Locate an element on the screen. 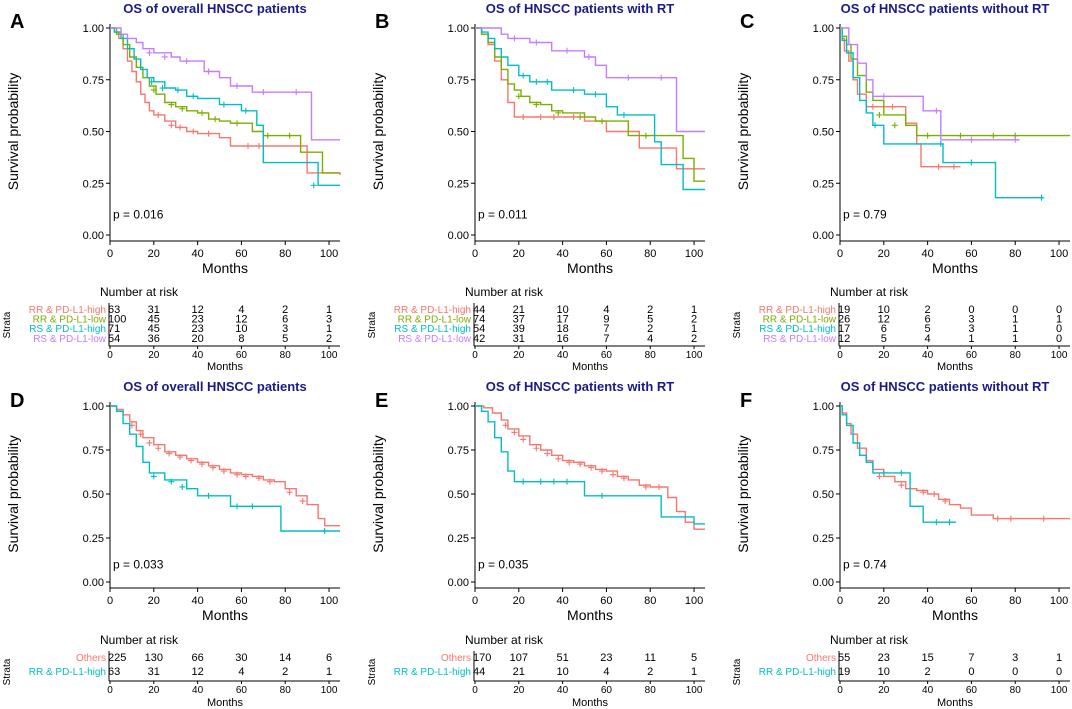 This screenshot has height=709, width=1072. risk-row-label: RS & PD-L1-high is located at coordinates (432, 329).